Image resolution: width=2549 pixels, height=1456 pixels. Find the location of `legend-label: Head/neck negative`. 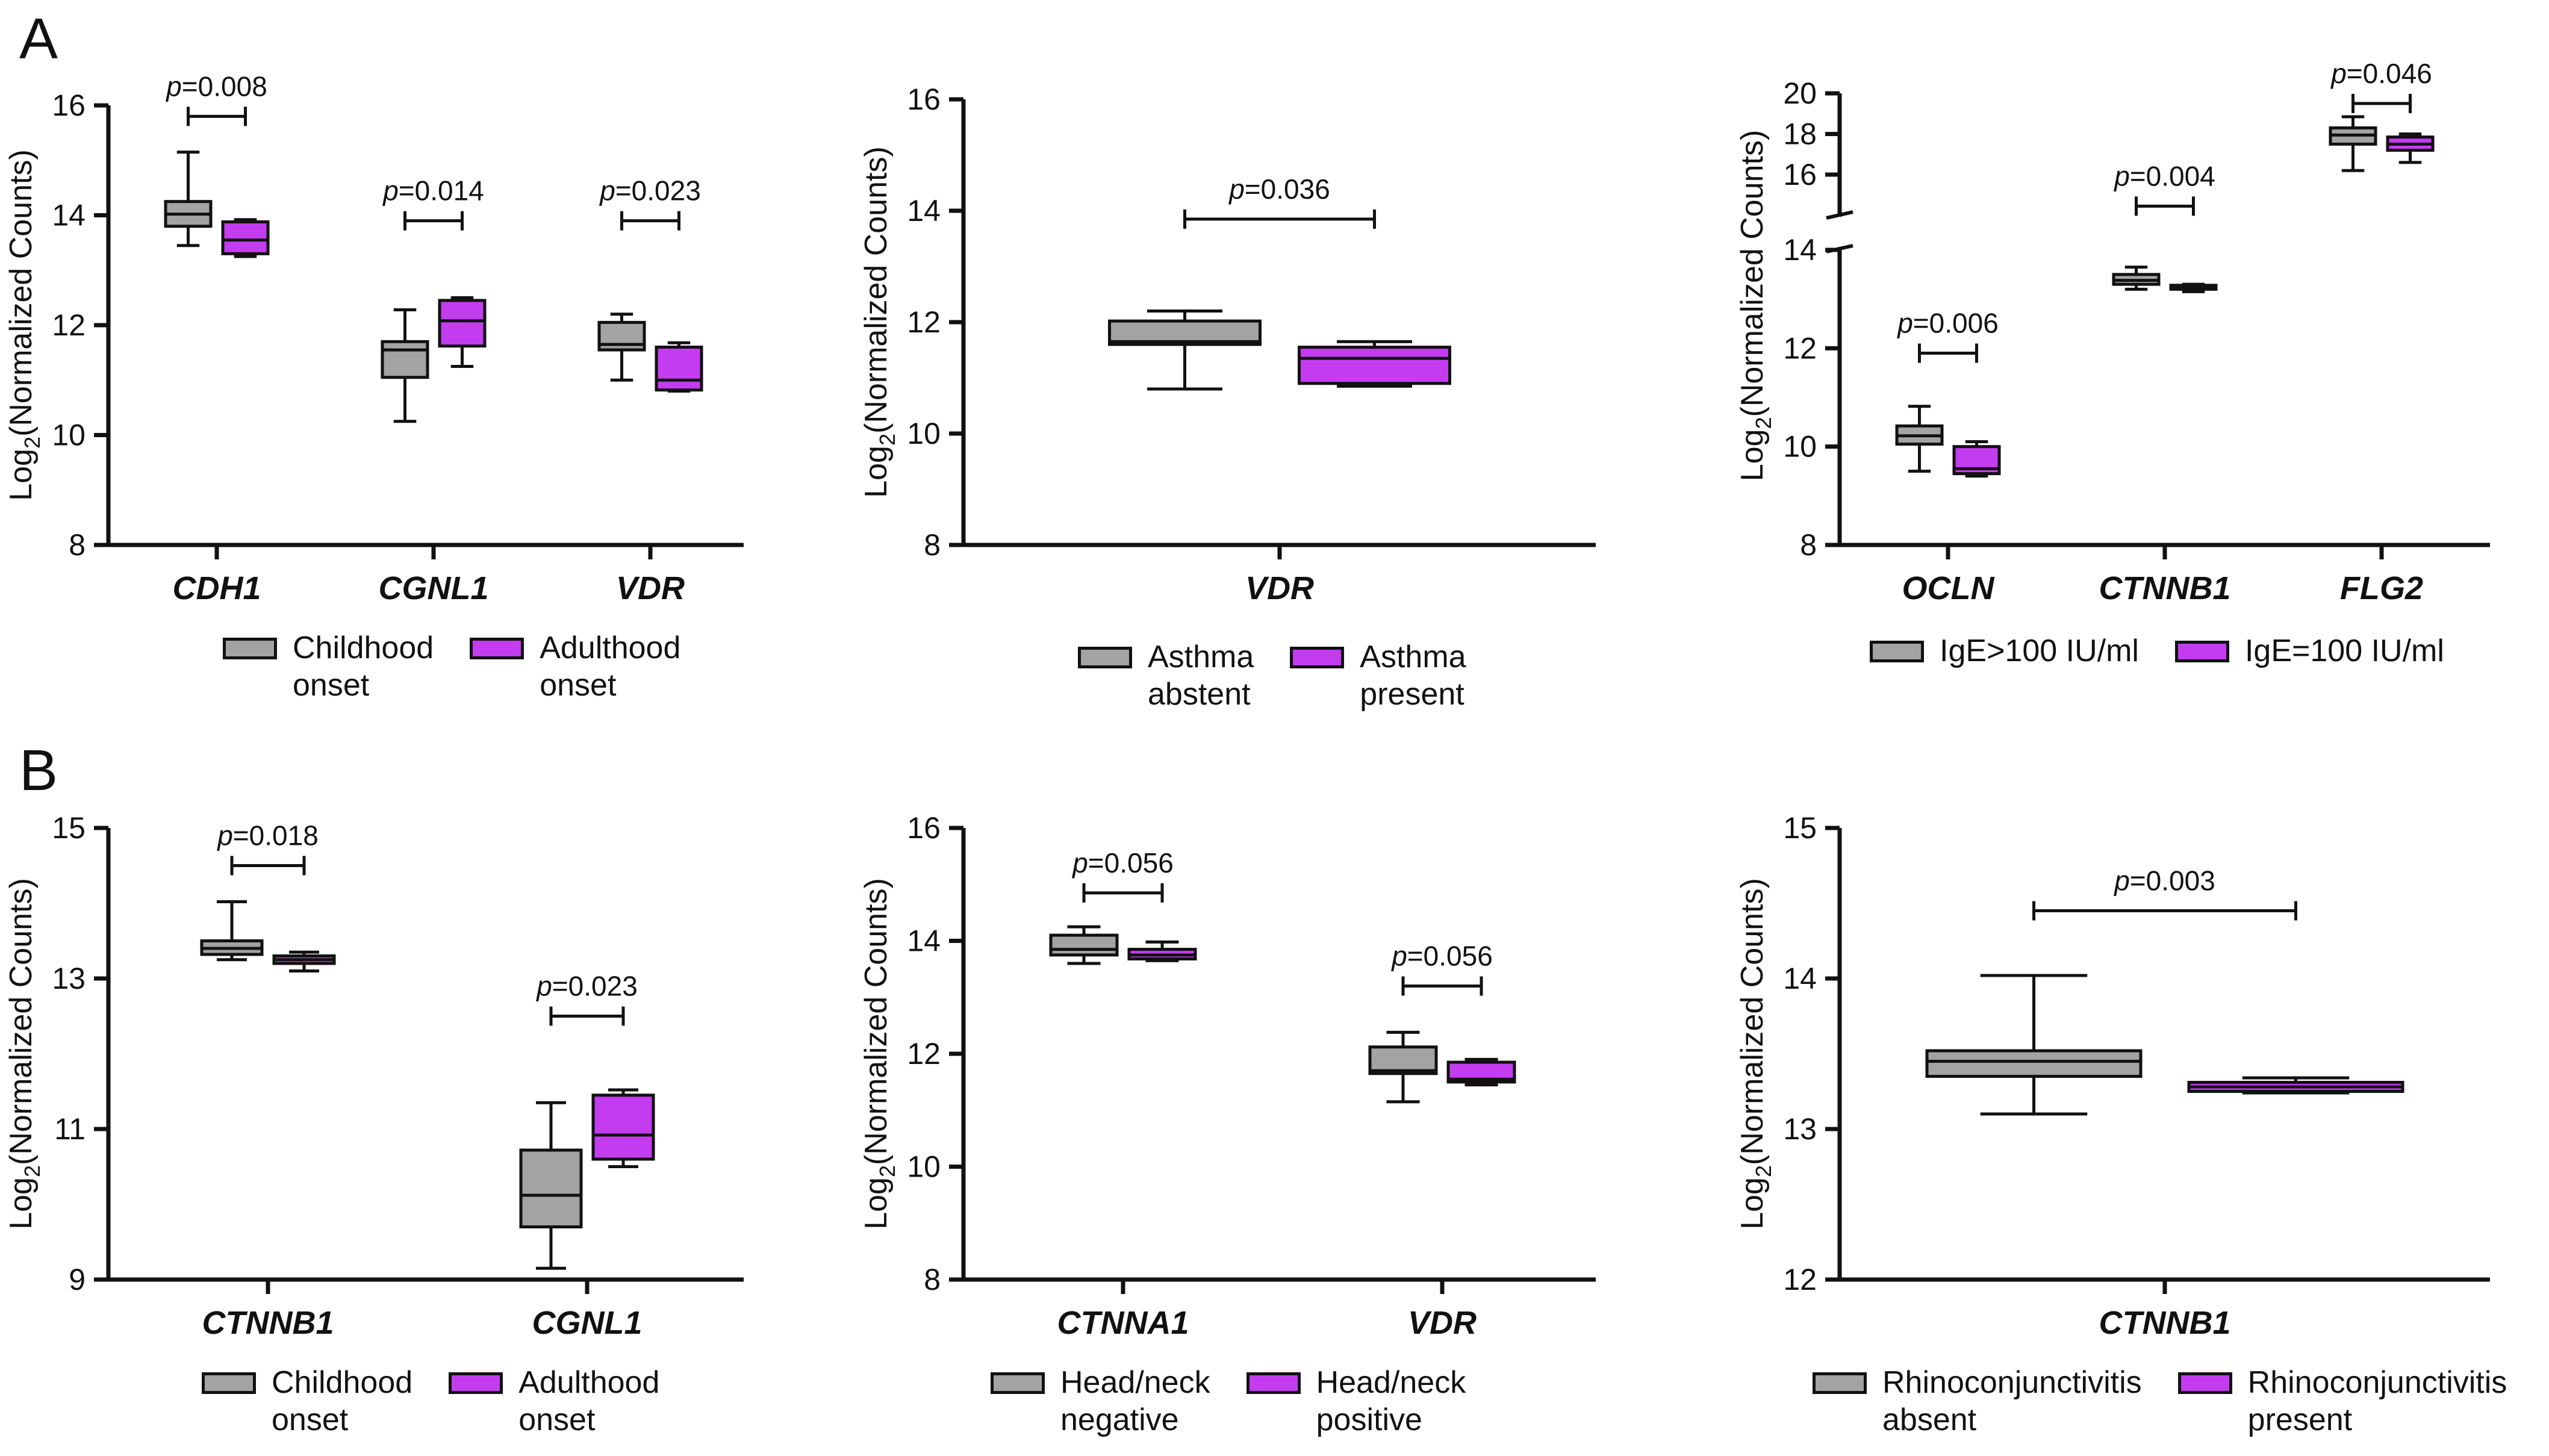

legend-label: Head/neck negative is located at coordinates (1135, 1401).